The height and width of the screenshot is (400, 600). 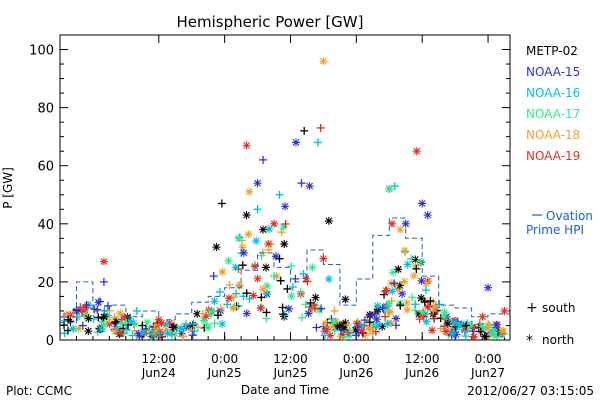 What do you see at coordinates (569, 216) in the screenshot?
I see `ovation-legend-line1: Ovation` at bounding box center [569, 216].